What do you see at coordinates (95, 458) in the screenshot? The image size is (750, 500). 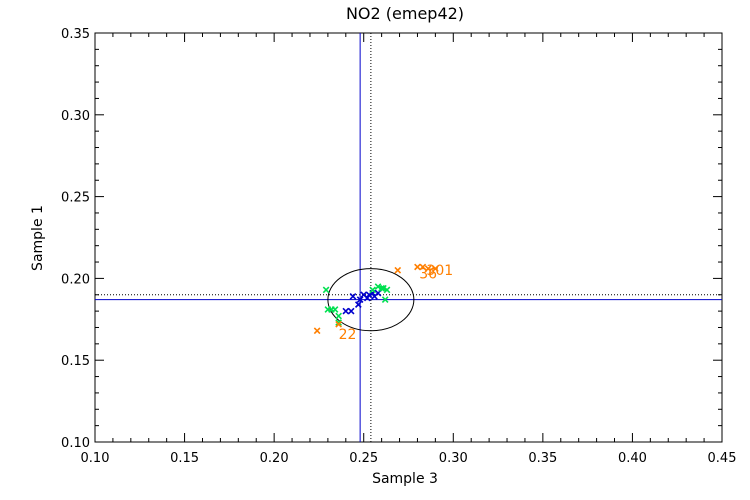 I see `x-tick-label: 0.10` at bounding box center [95, 458].